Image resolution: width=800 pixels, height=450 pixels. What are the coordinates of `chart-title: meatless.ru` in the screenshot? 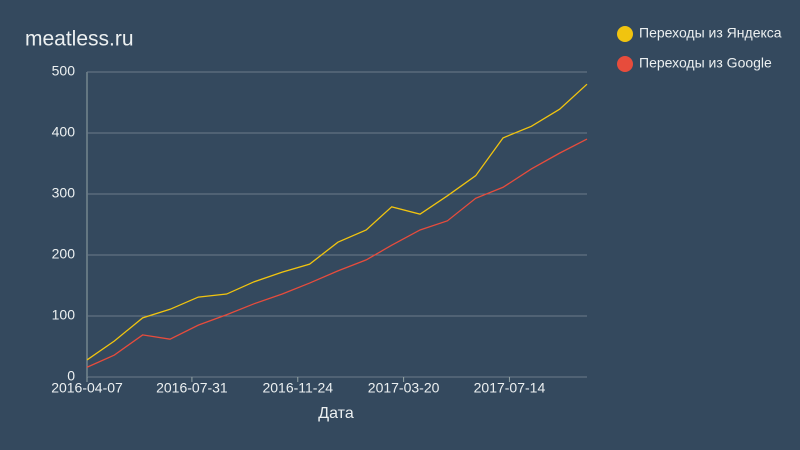 It's located at (79, 39).